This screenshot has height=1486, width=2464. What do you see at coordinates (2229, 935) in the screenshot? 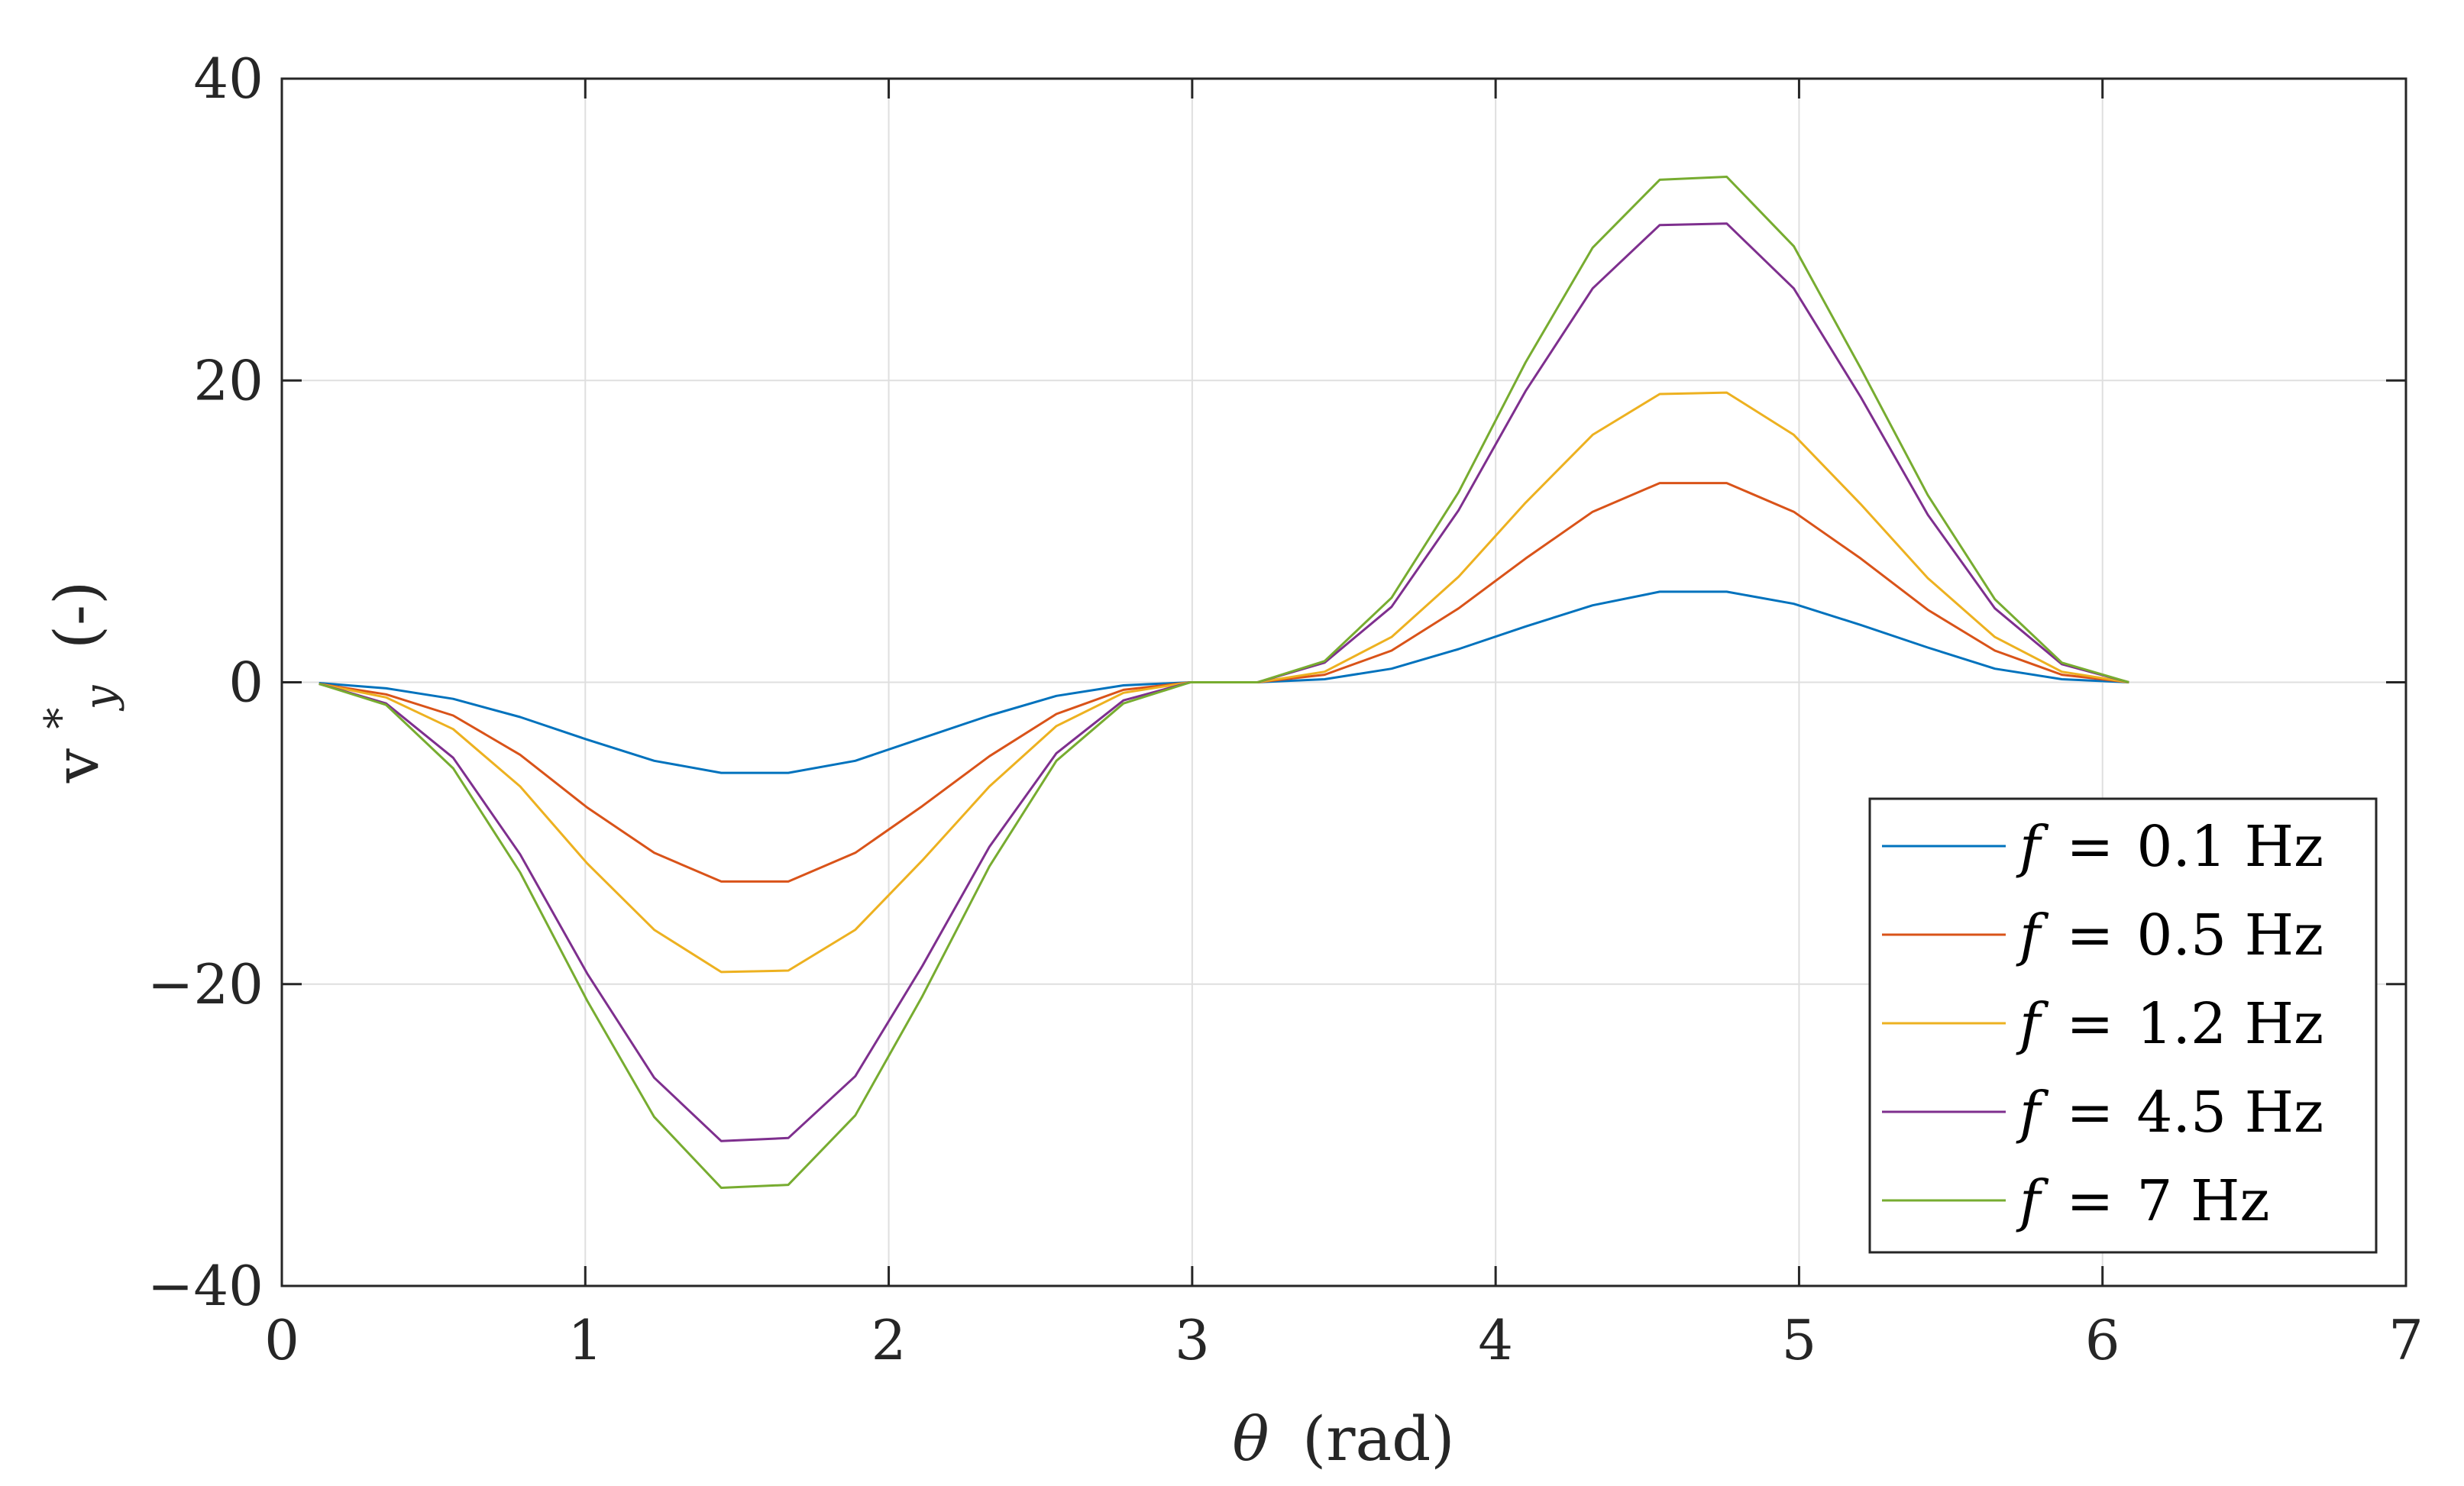
I see `legend-label: 0.5 Hz` at bounding box center [2229, 935].